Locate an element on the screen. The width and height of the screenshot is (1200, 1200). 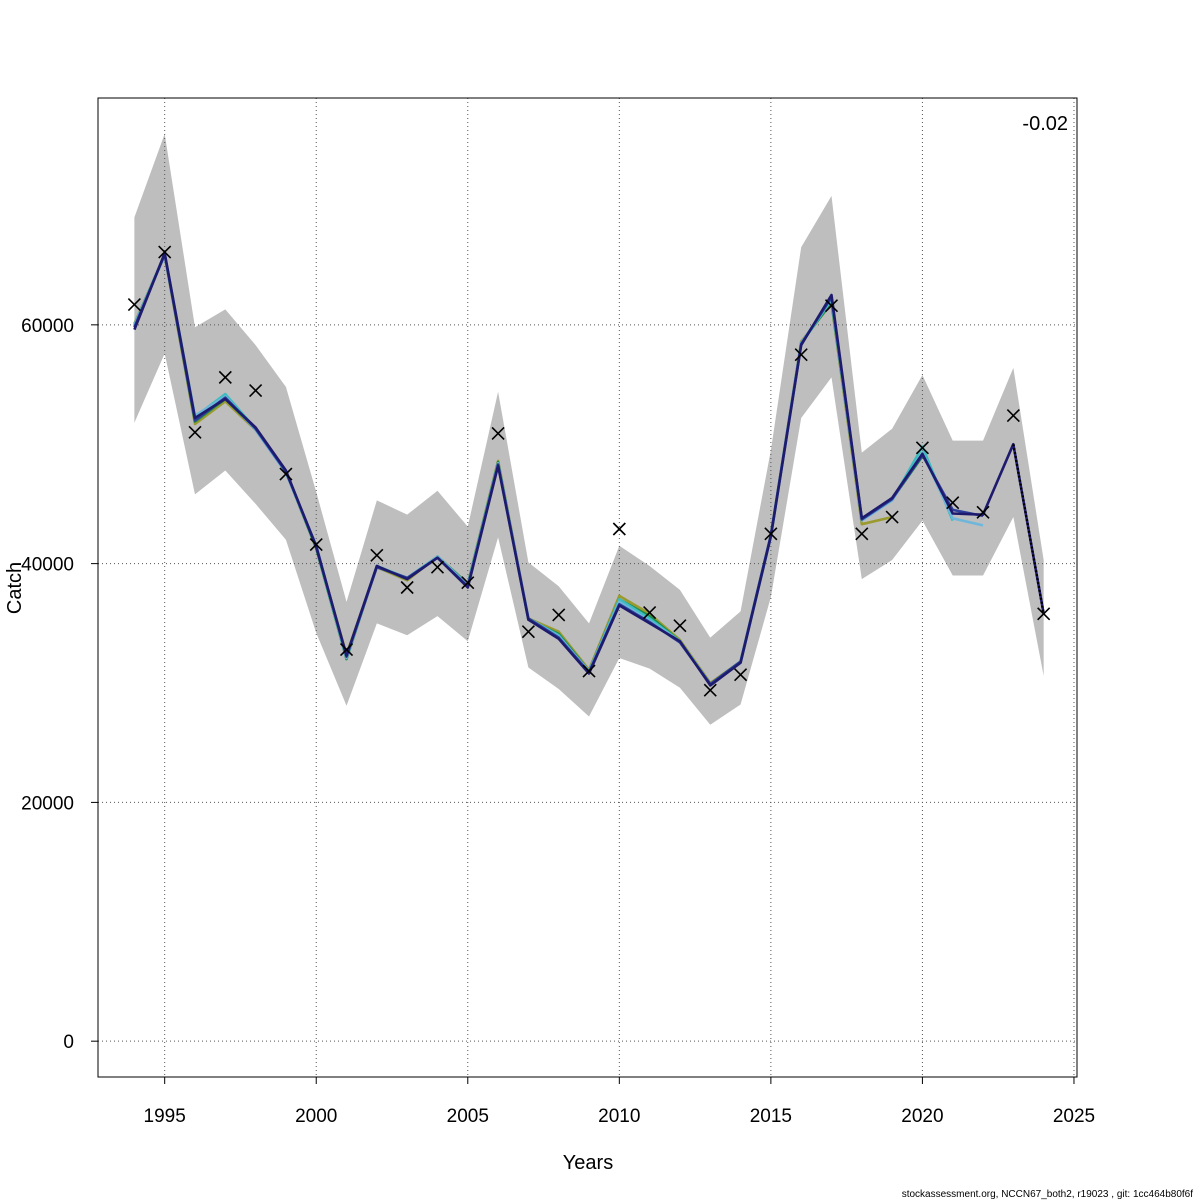
observed-point-1999 is located at coordinates (286, 474).